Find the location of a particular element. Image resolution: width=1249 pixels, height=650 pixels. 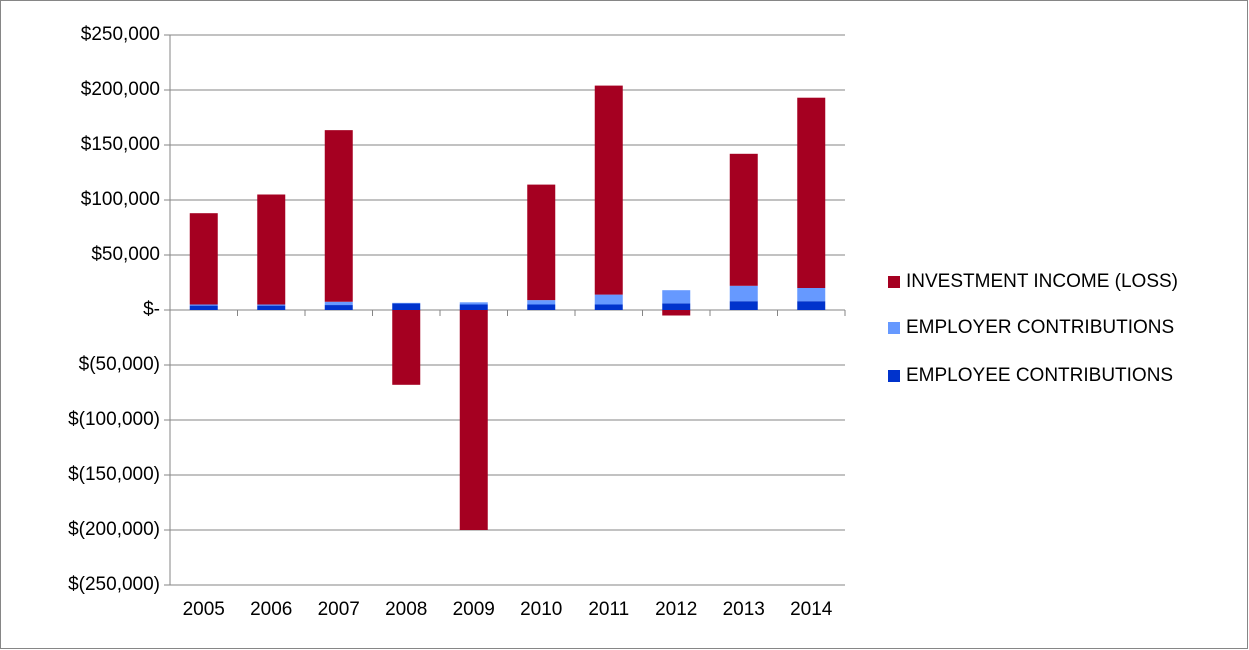

y-tick-label: $(200,000) is located at coordinates (114, 529).